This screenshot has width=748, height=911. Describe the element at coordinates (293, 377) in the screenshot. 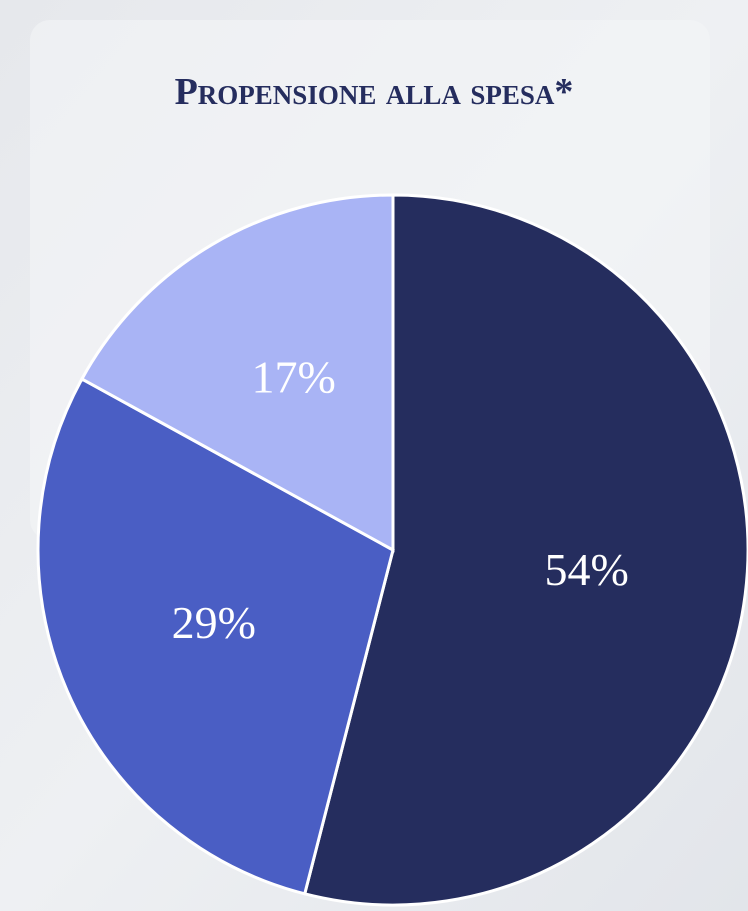

I see `data-label: 17%` at that location.